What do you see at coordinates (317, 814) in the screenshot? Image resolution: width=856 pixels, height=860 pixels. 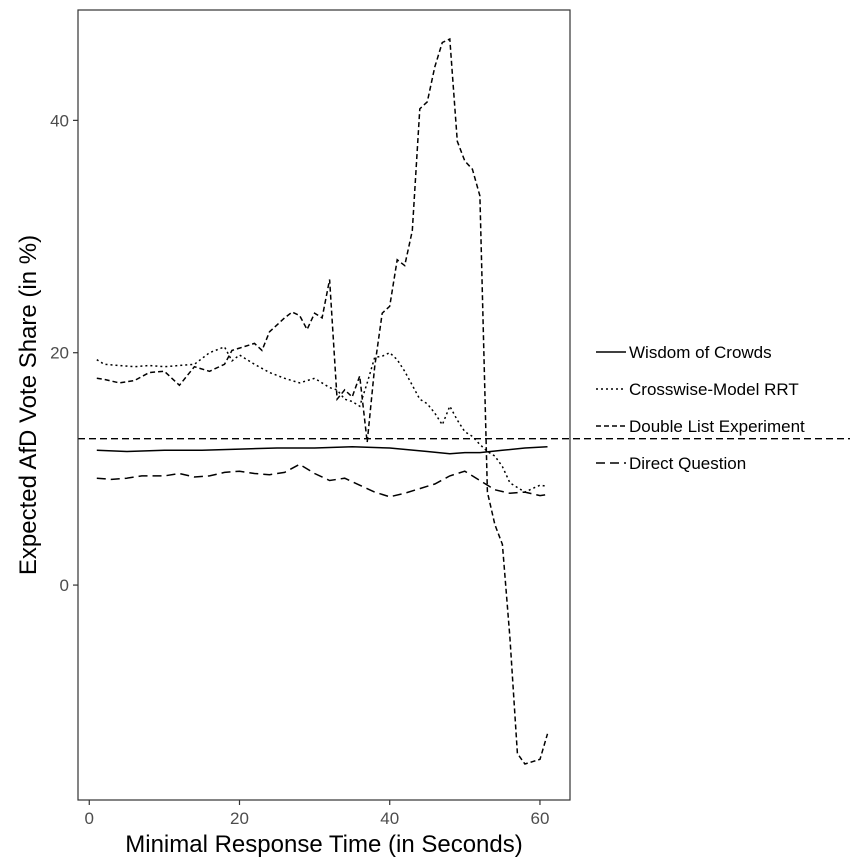 I see `x-axis: 0 20 40 60` at bounding box center [317, 814].